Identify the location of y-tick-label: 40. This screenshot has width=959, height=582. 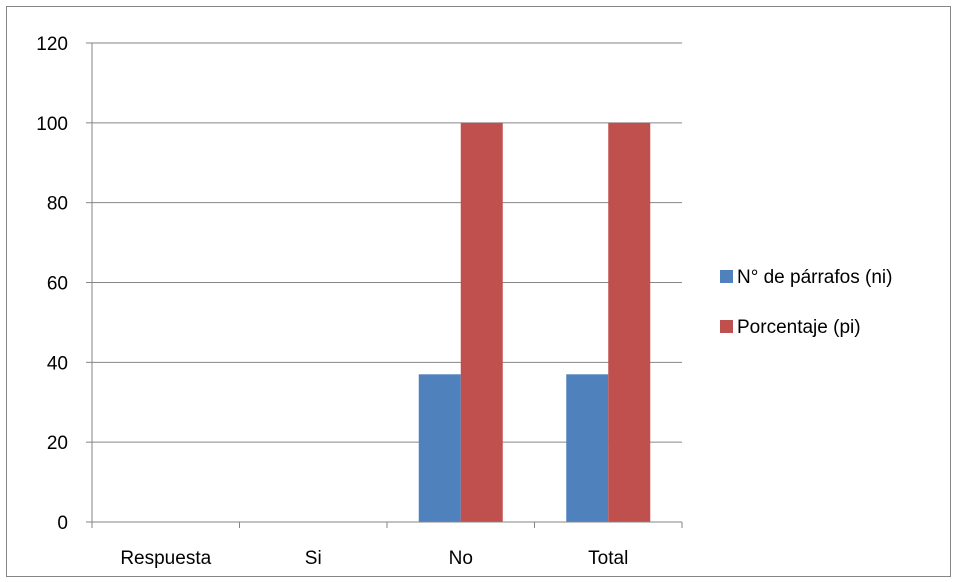
(57, 363).